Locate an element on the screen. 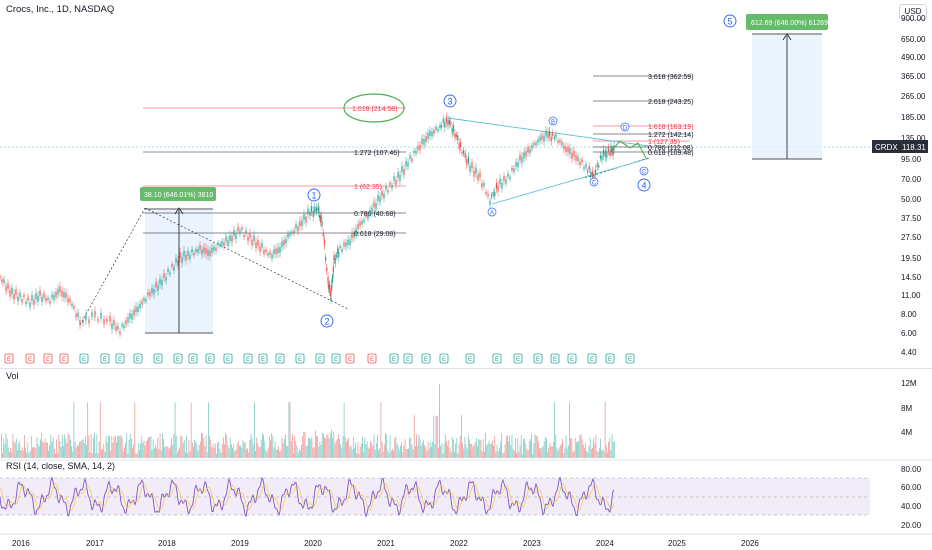 The image size is (932, 550). currency-button: USD is located at coordinates (913, 12).